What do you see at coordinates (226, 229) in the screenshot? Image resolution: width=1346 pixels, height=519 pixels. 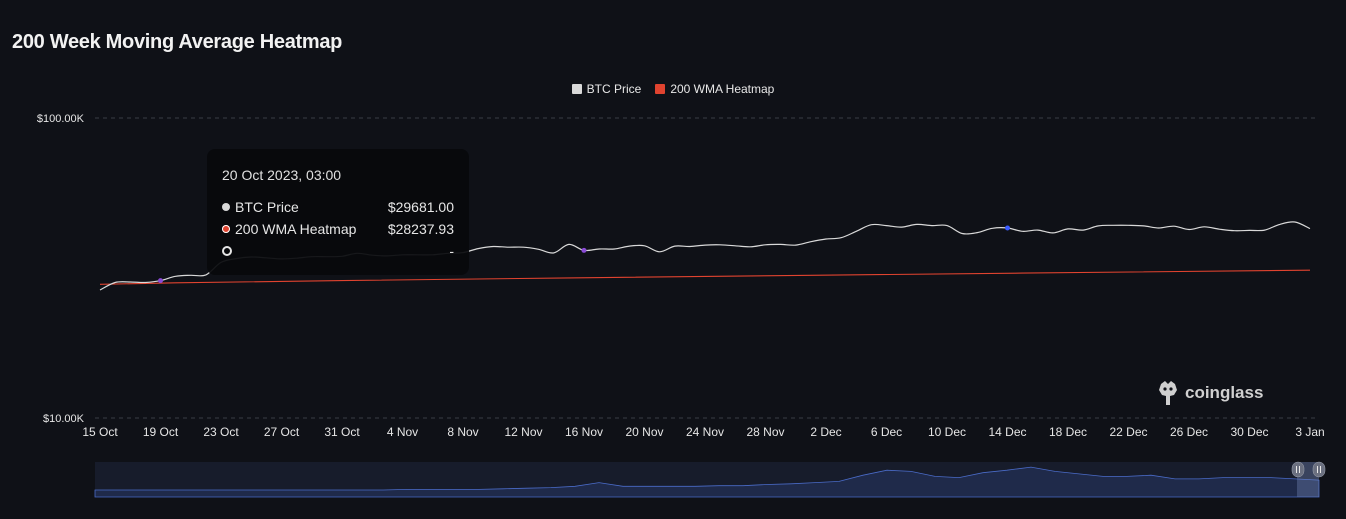 I see `tooltip-dot-200-wma` at bounding box center [226, 229].